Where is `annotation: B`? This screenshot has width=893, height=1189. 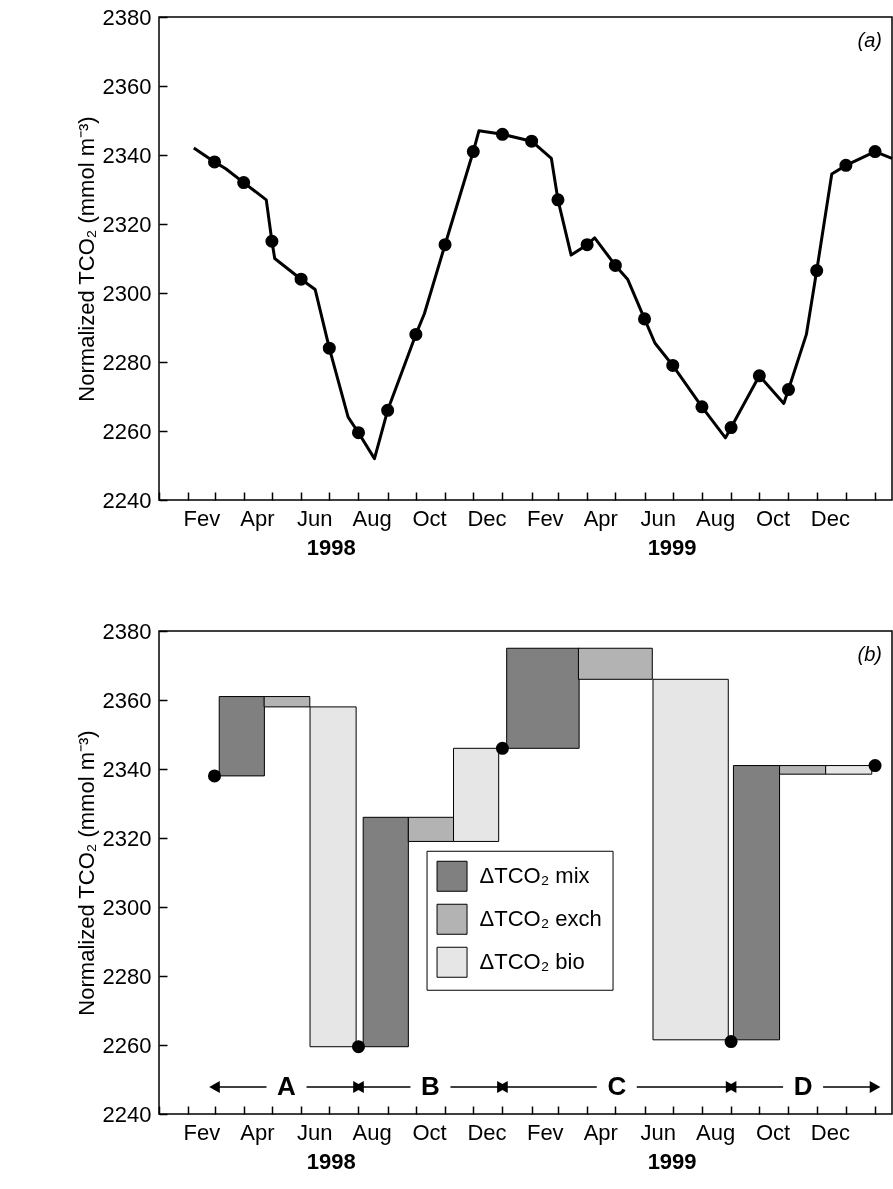
annotation: B is located at coordinates (430, 1086).